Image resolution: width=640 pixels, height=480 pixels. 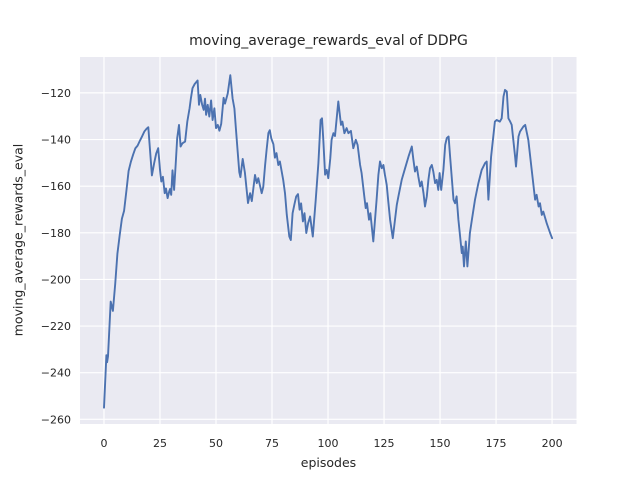 I want to click on x-tick-label: 100, so click(x=328, y=443).